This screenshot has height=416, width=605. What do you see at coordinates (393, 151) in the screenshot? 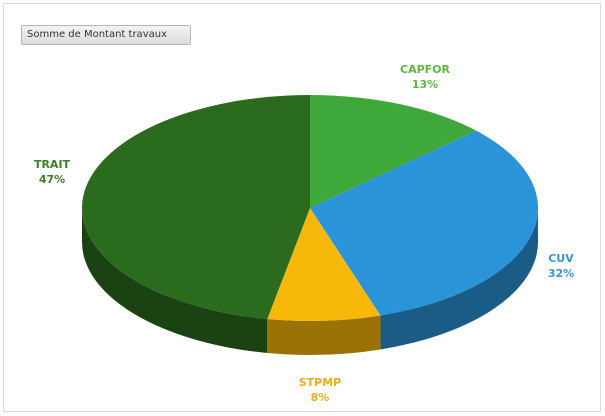
I see `pie-slice-capfor` at bounding box center [393, 151].